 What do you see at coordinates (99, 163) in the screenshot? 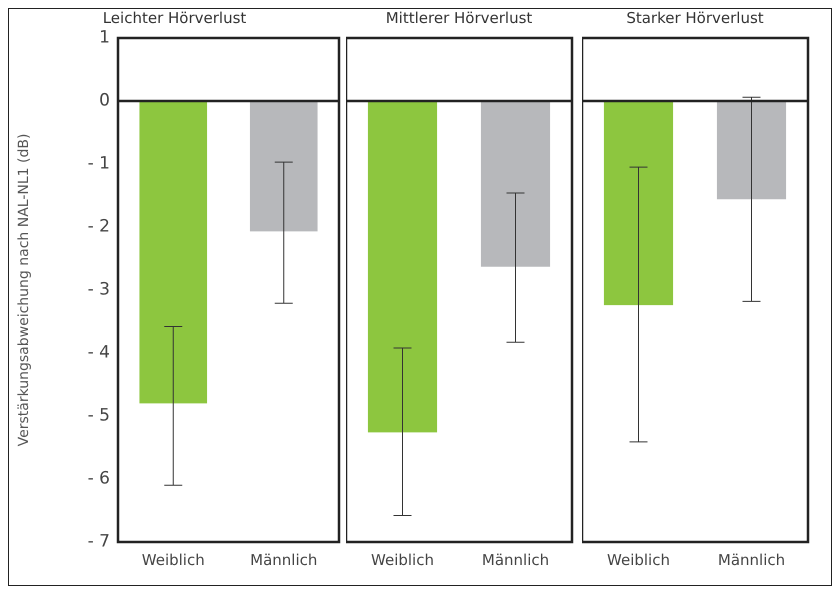
I see `y-tick-label: - 1` at bounding box center [99, 163].